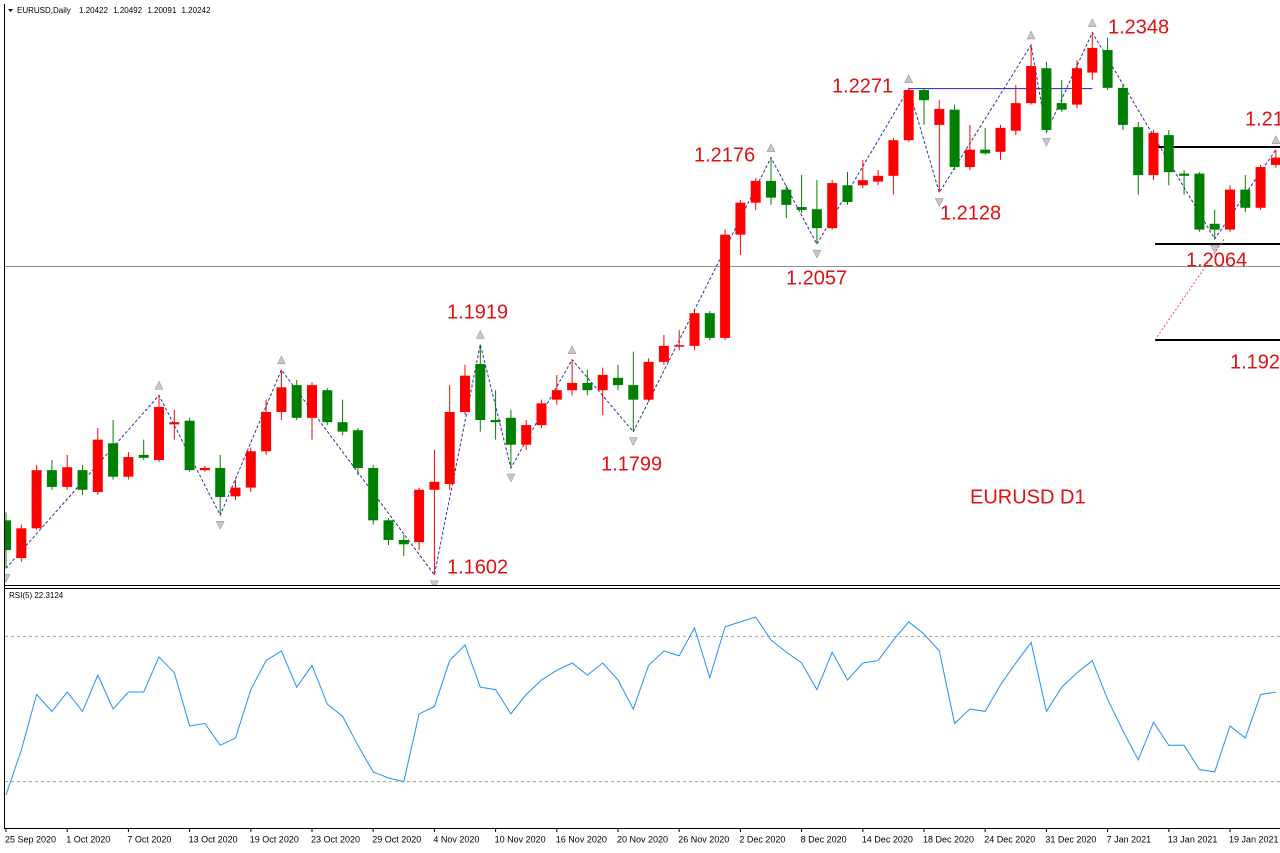 This screenshot has width=1280, height=853. Describe the element at coordinates (127, 10) in the screenshot. I see `ohlc: 1.20492` at that location.